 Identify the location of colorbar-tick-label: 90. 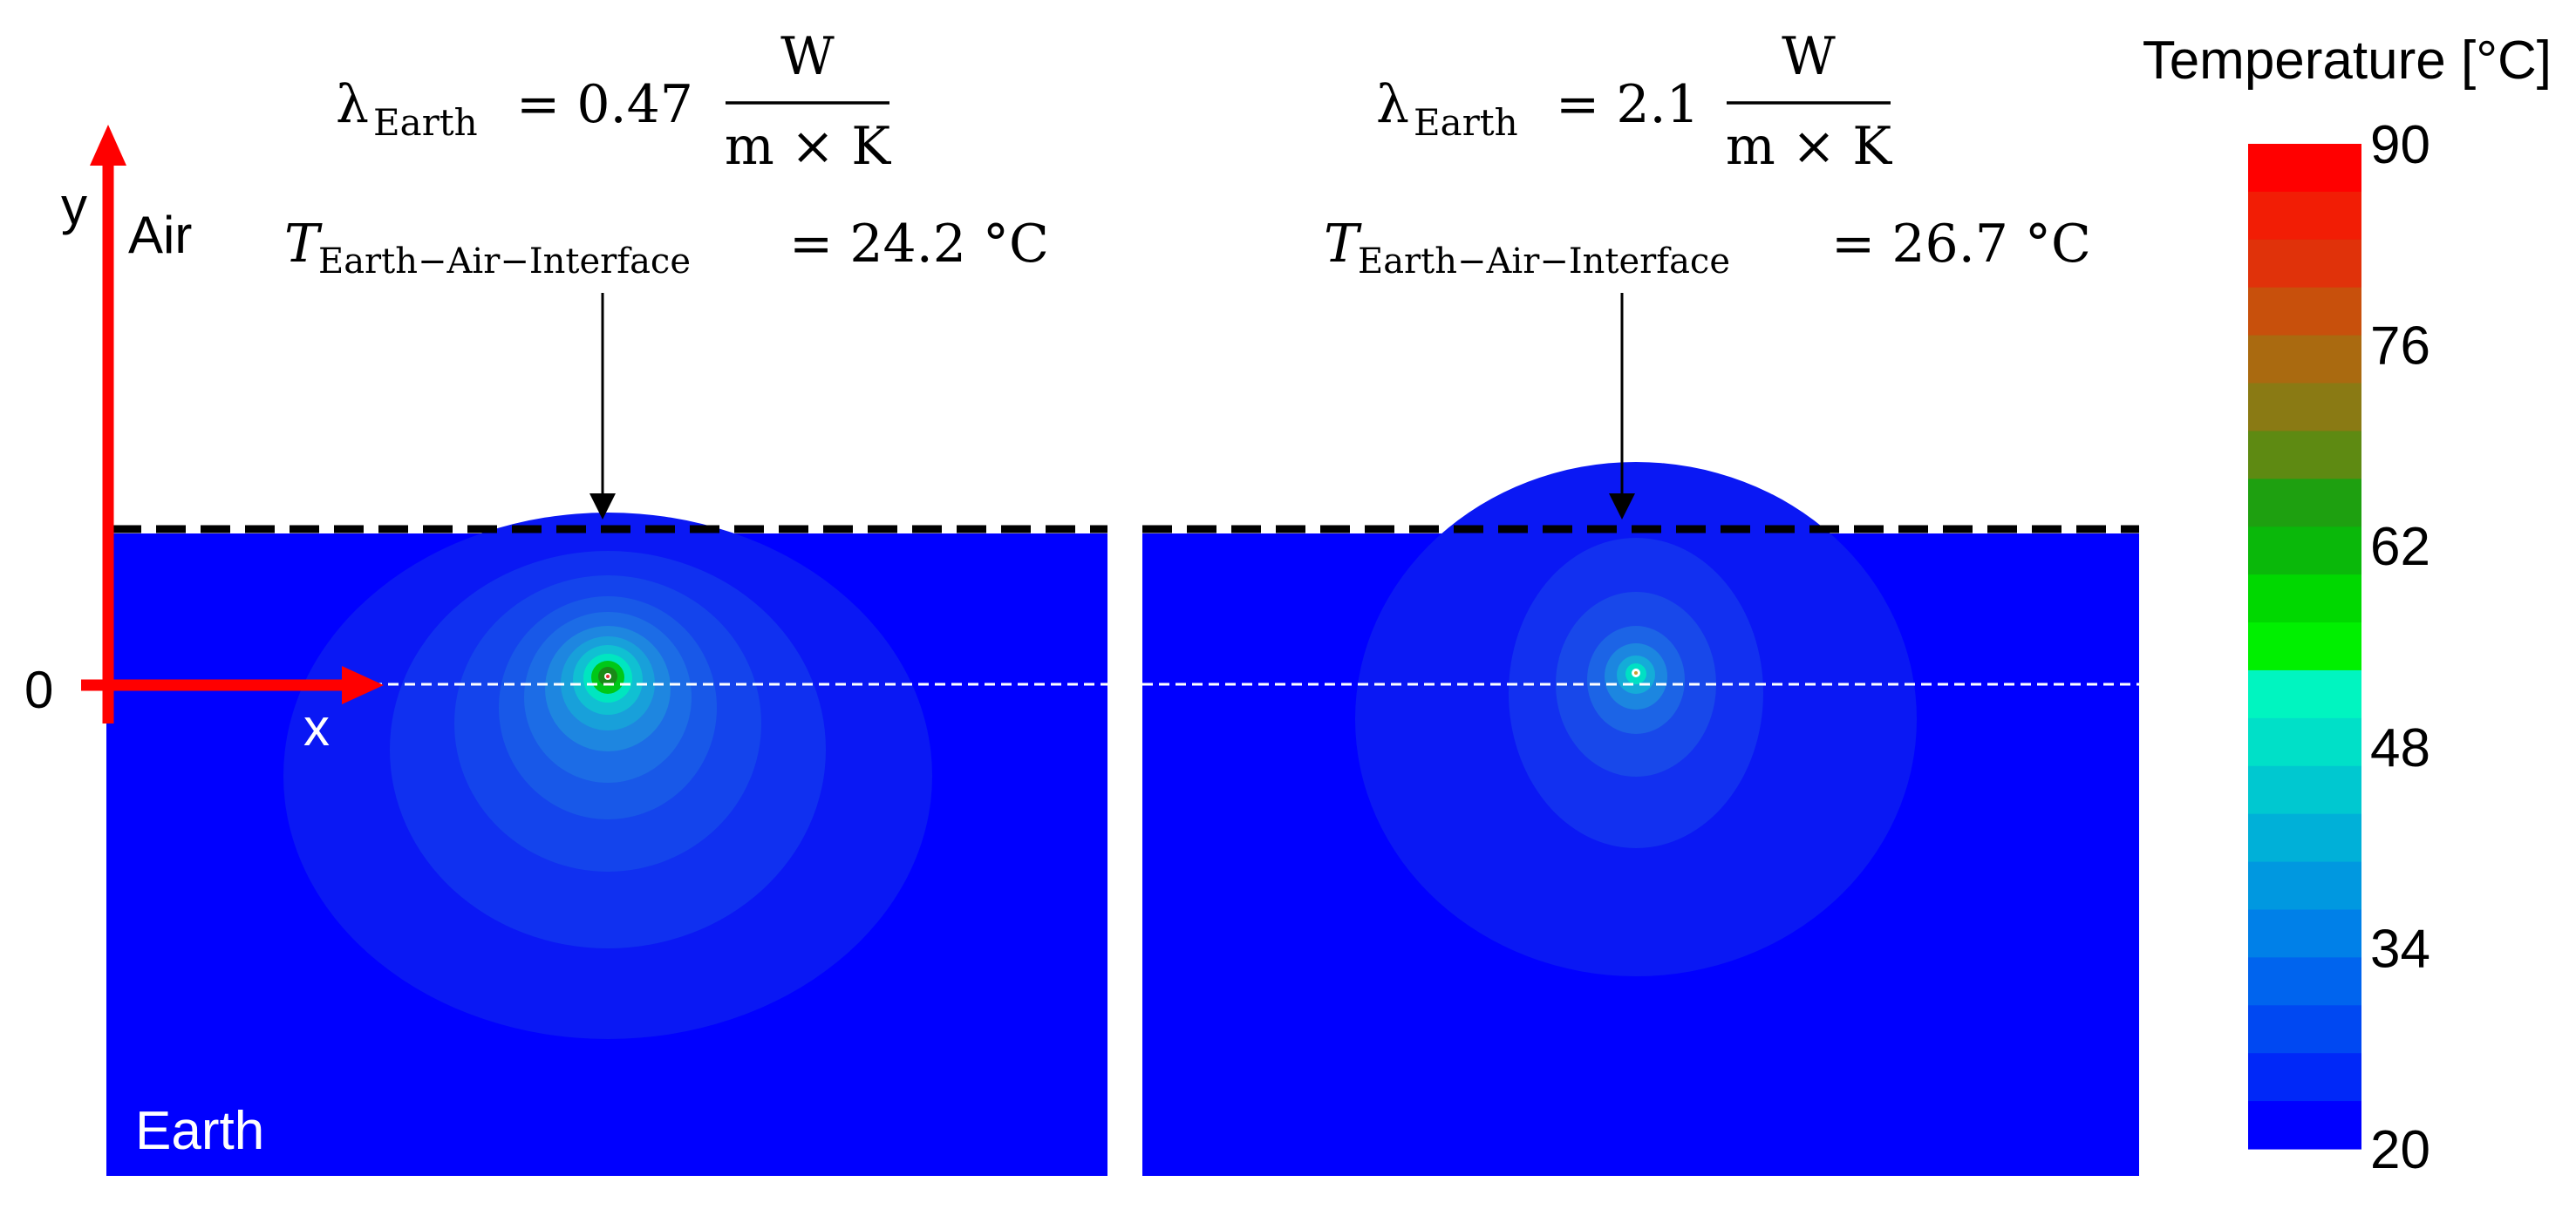
(2400, 145).